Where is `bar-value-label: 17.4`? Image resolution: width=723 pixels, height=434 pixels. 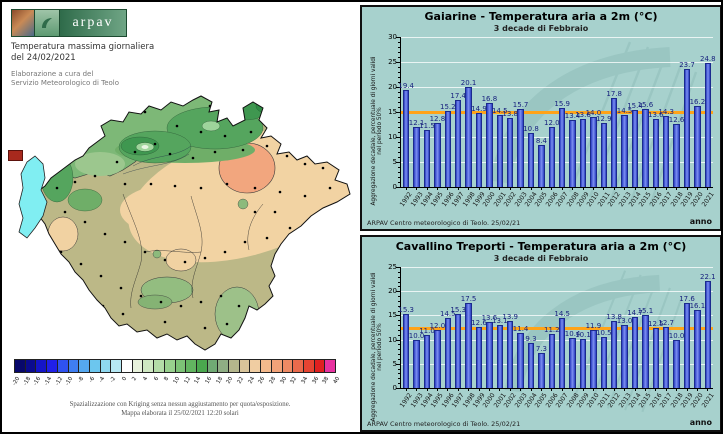
bar-value-label: 17.4 is located at coordinates (458, 96).